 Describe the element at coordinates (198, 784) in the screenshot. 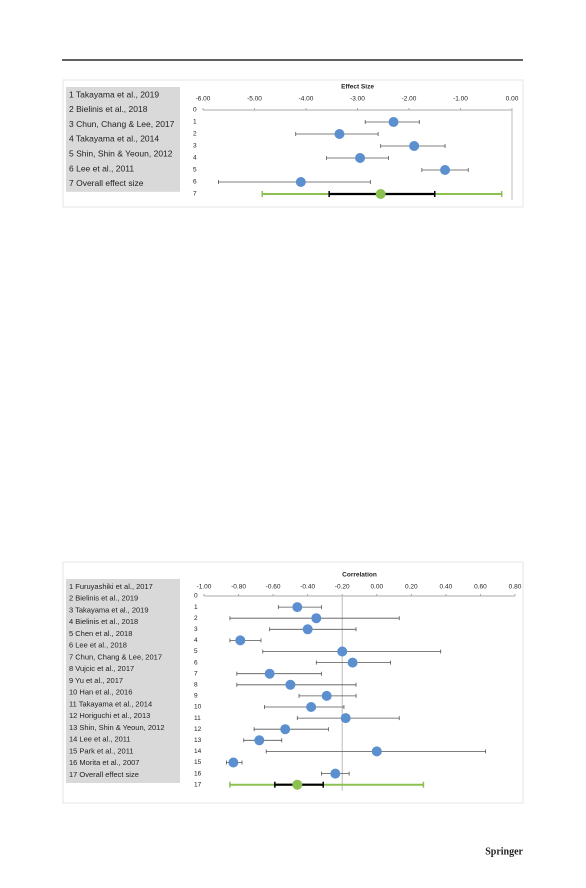

I see `row-label: 17` at that location.